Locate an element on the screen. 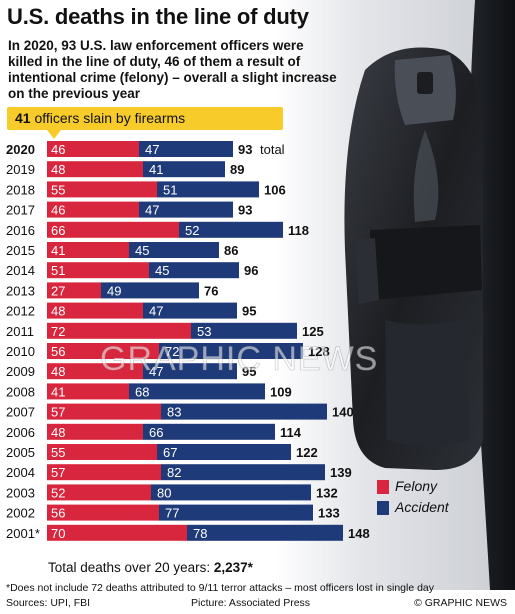  felony-value-label: 52 is located at coordinates (58, 492).